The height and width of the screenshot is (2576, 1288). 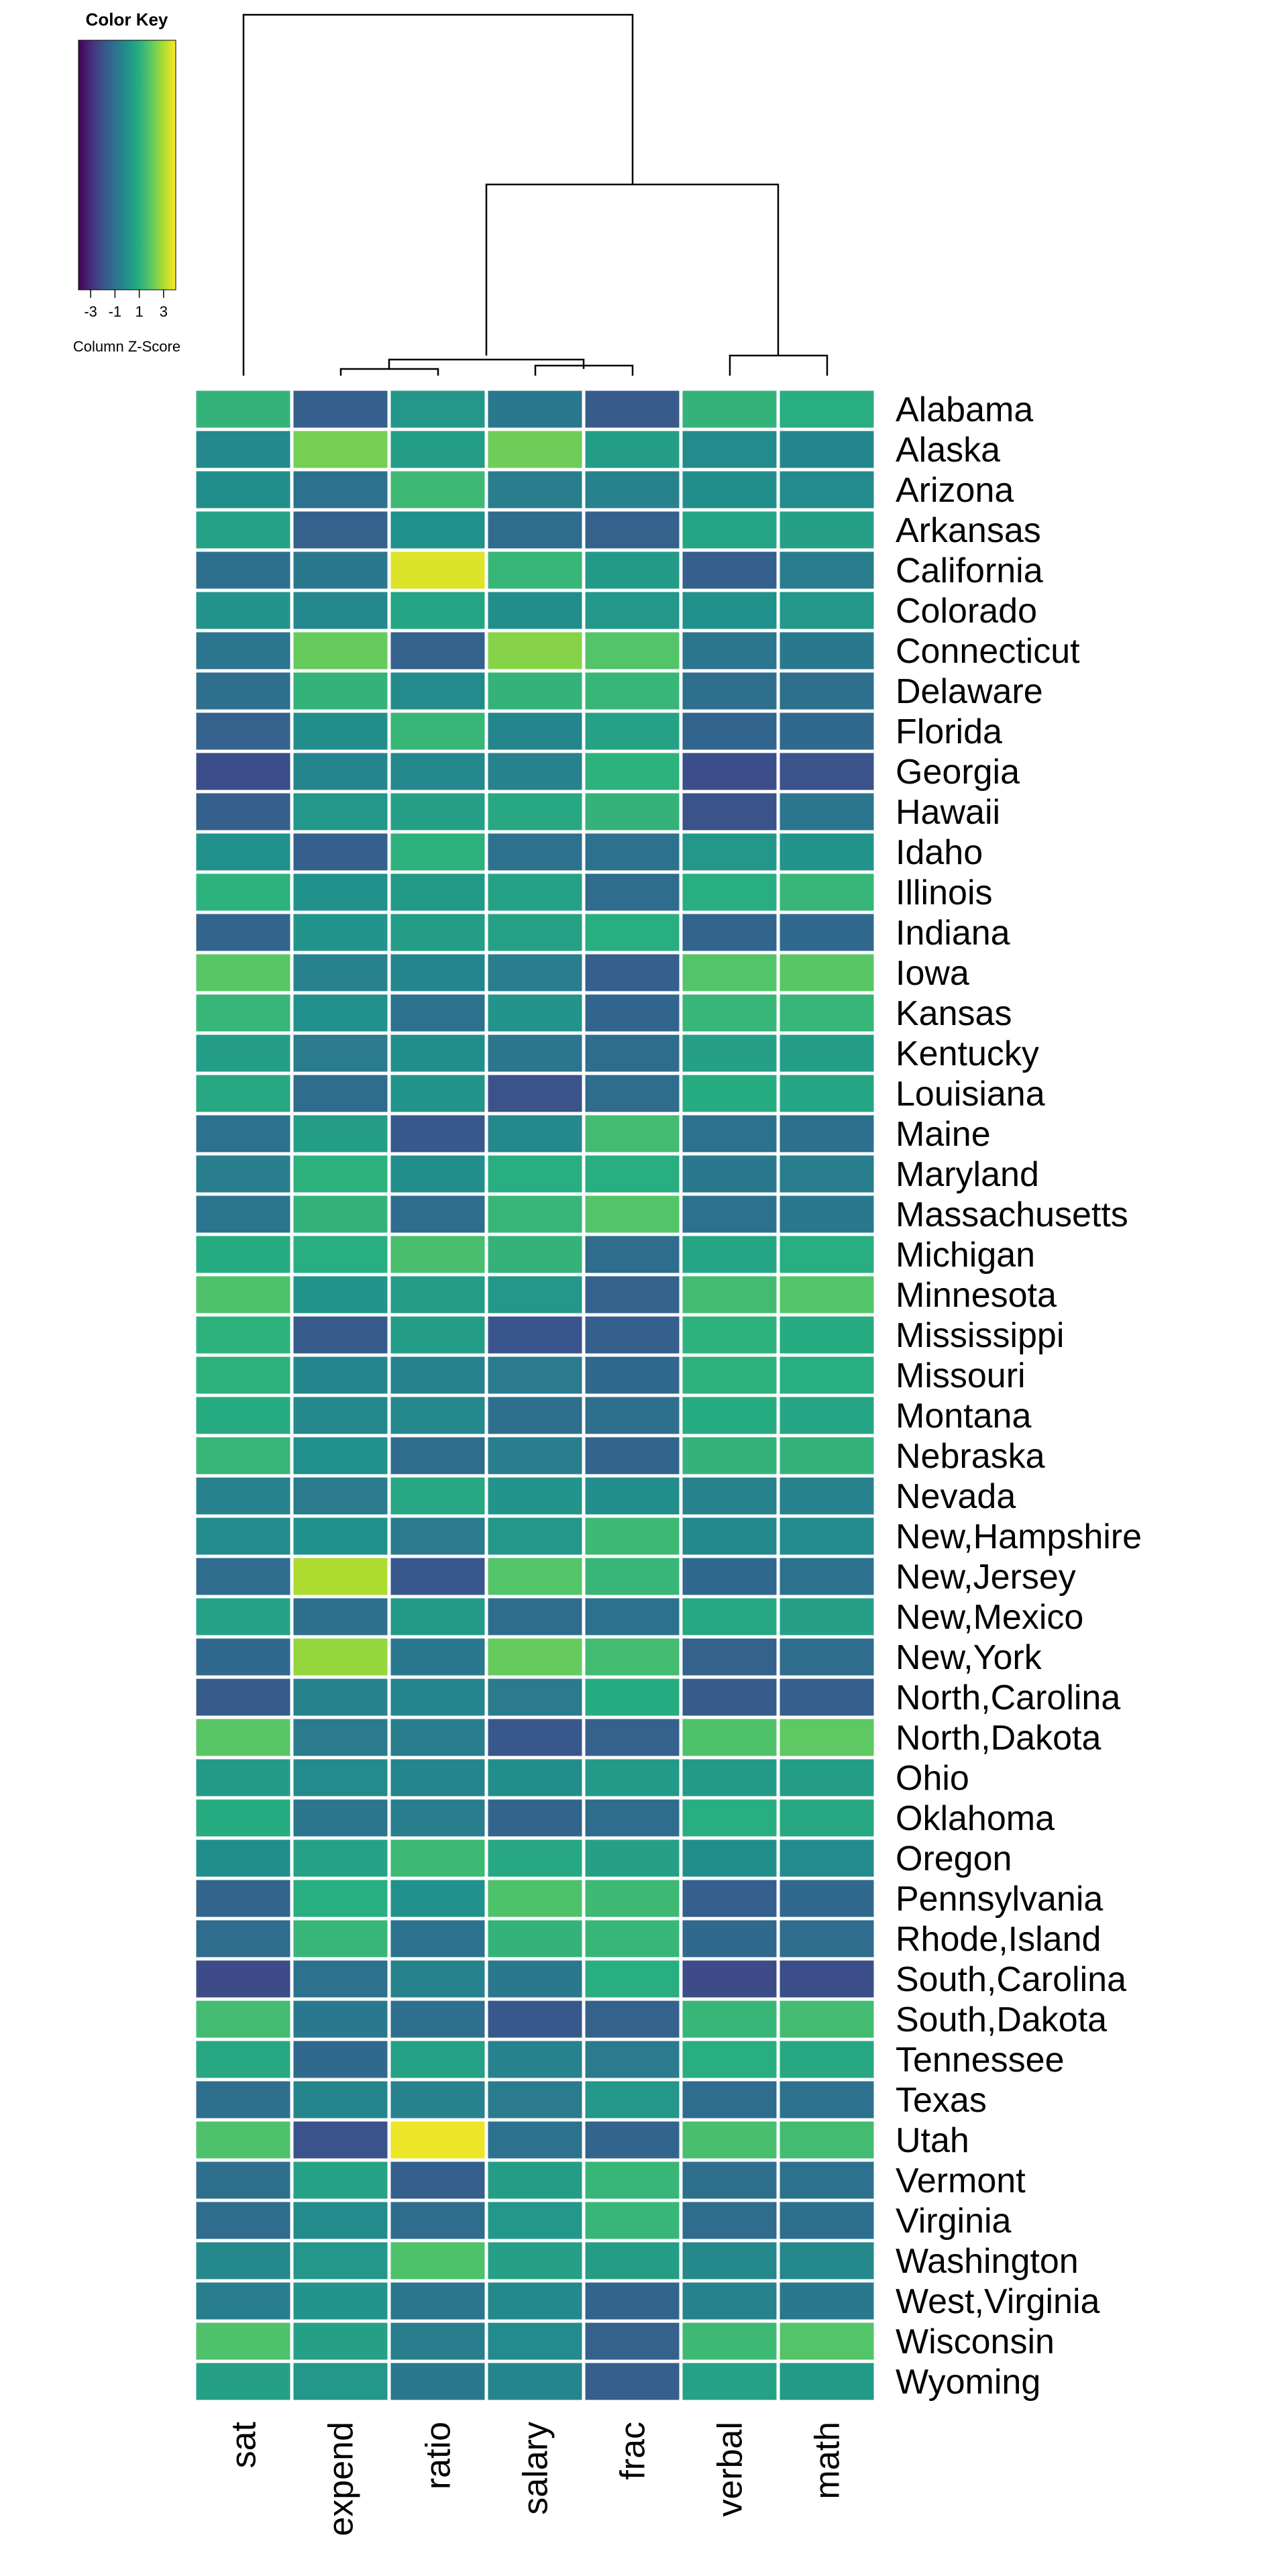 I want to click on column-label: verbal, so click(x=730, y=2469).